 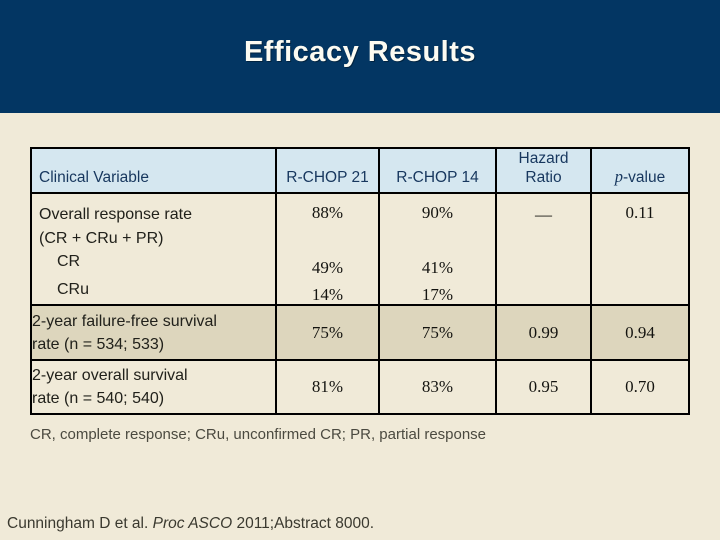 I want to click on orr-sub-cr-label: CR, so click(x=69, y=261).